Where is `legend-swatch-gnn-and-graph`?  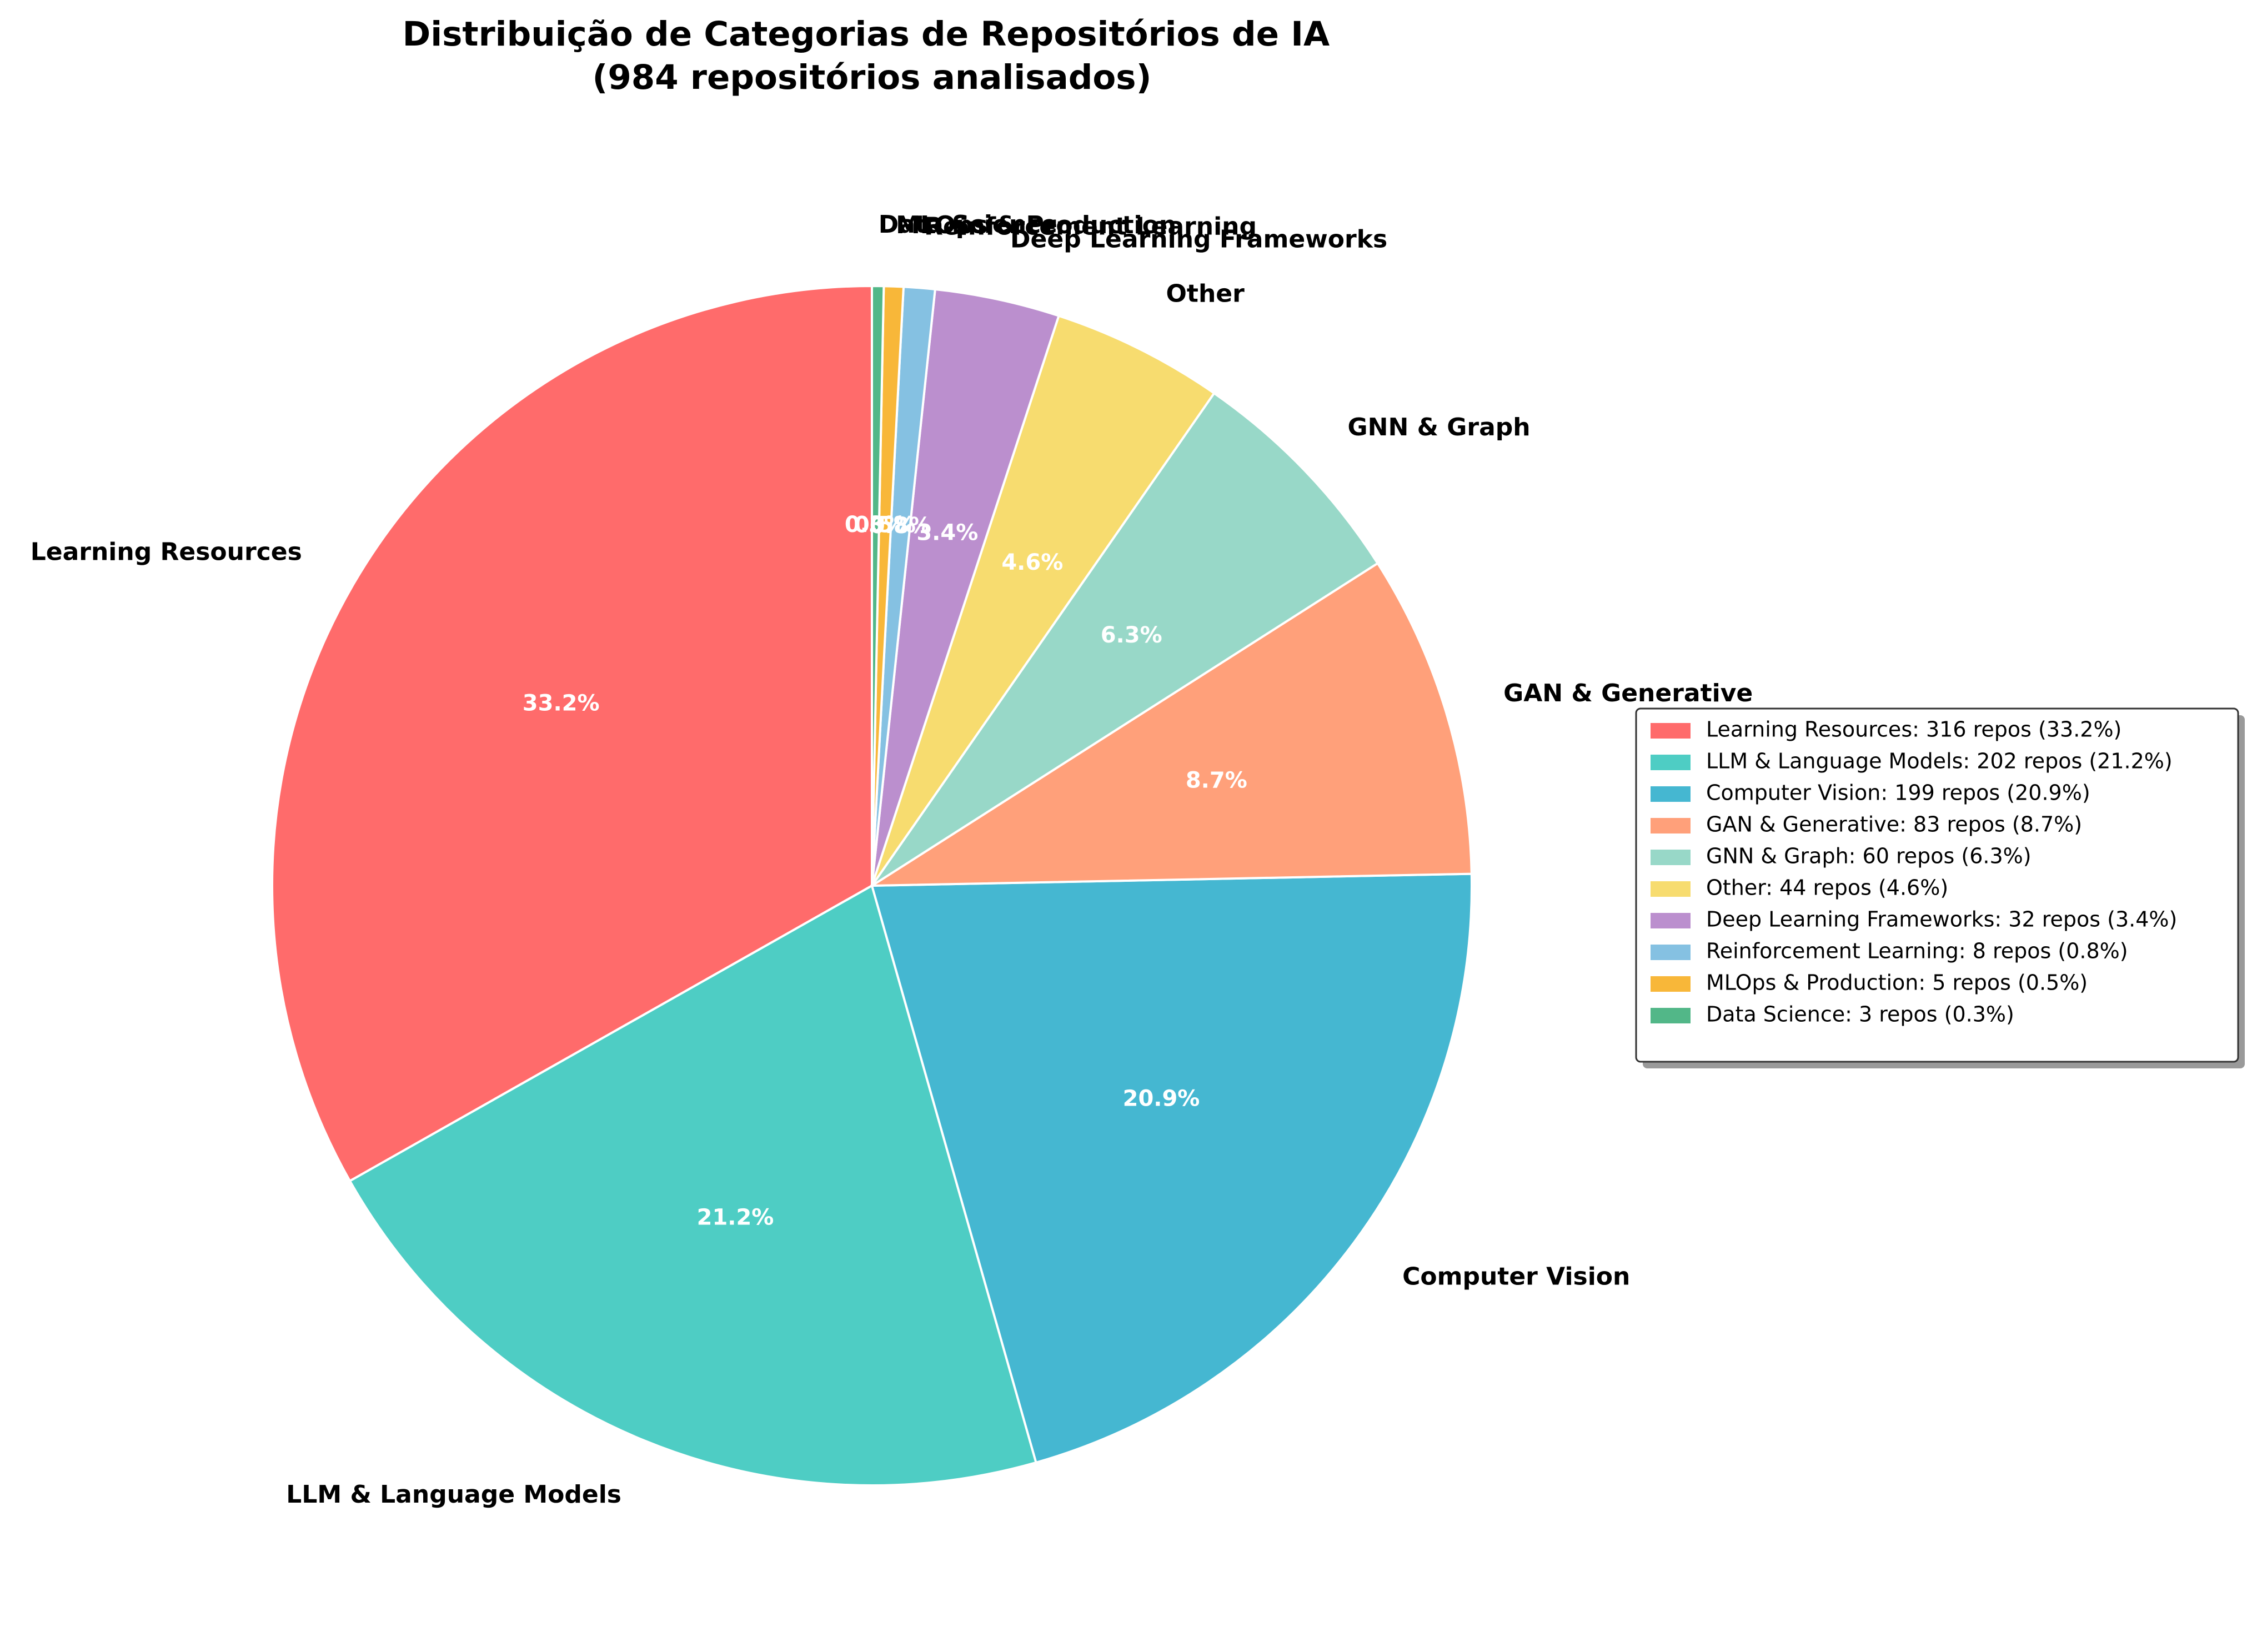
legend-swatch-gnn-and-graph is located at coordinates (1671, 857).